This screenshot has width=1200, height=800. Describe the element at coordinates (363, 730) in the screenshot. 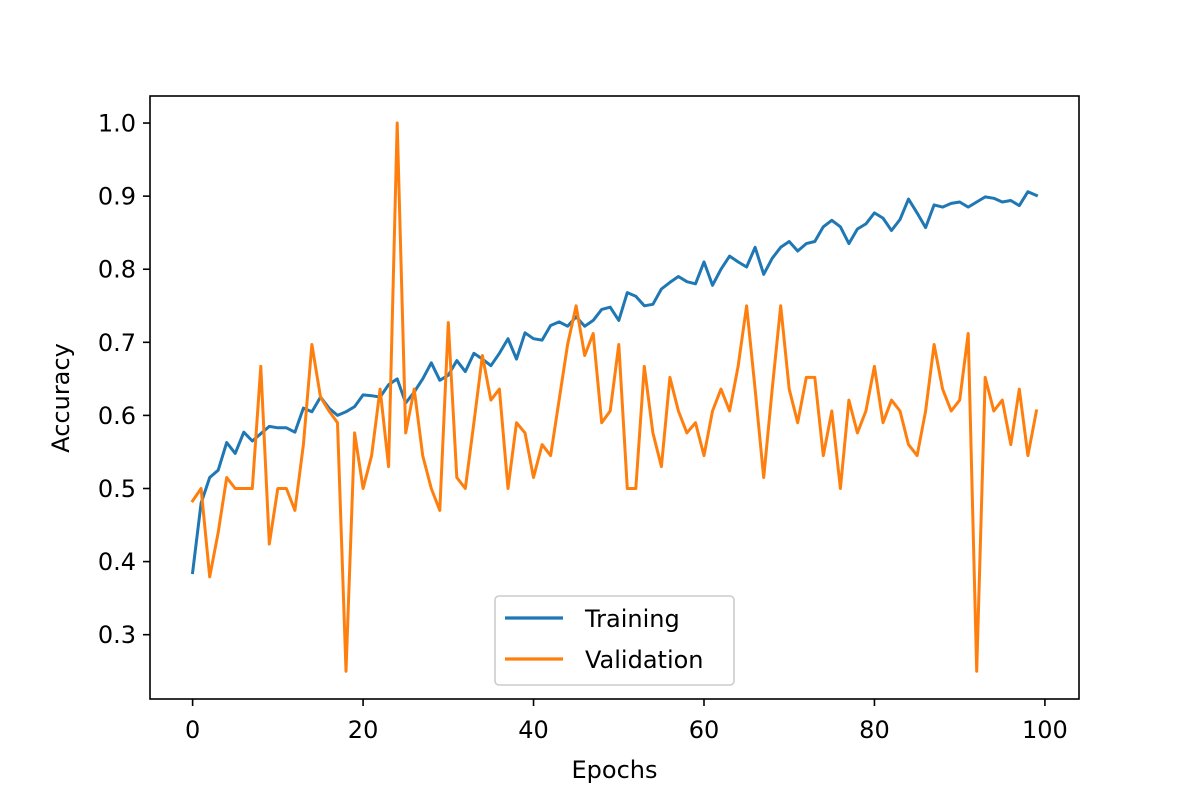

I see `x-tick-label: 20` at that location.